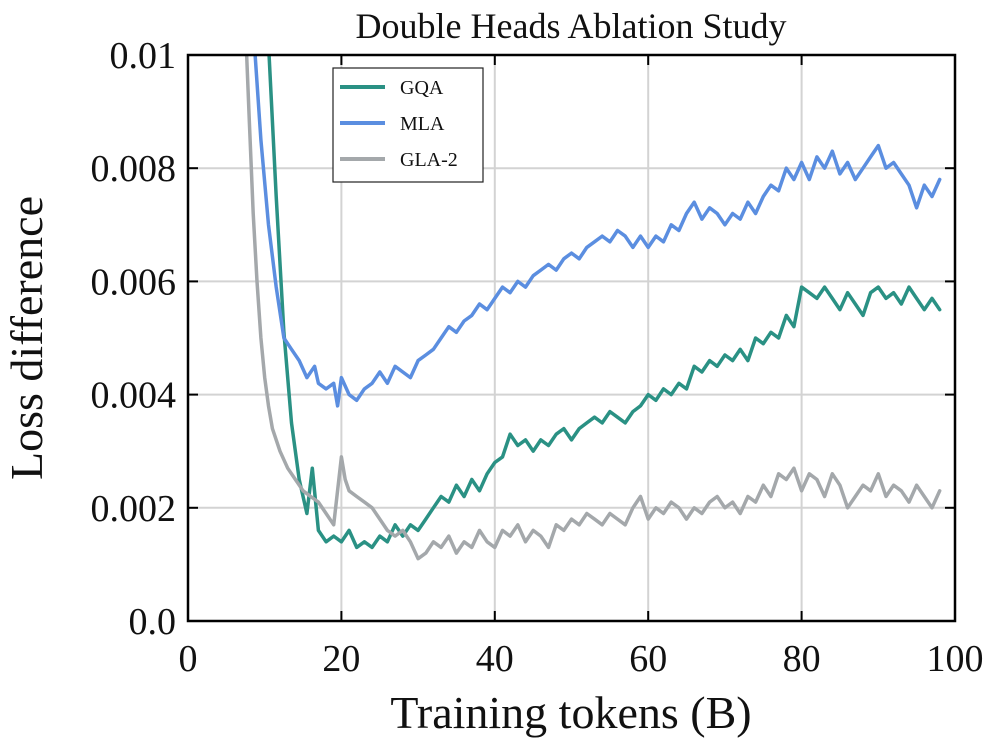 This screenshot has height=744, width=996. What do you see at coordinates (143, 56) in the screenshot?
I see `y-tick-label: 0.01` at bounding box center [143, 56].